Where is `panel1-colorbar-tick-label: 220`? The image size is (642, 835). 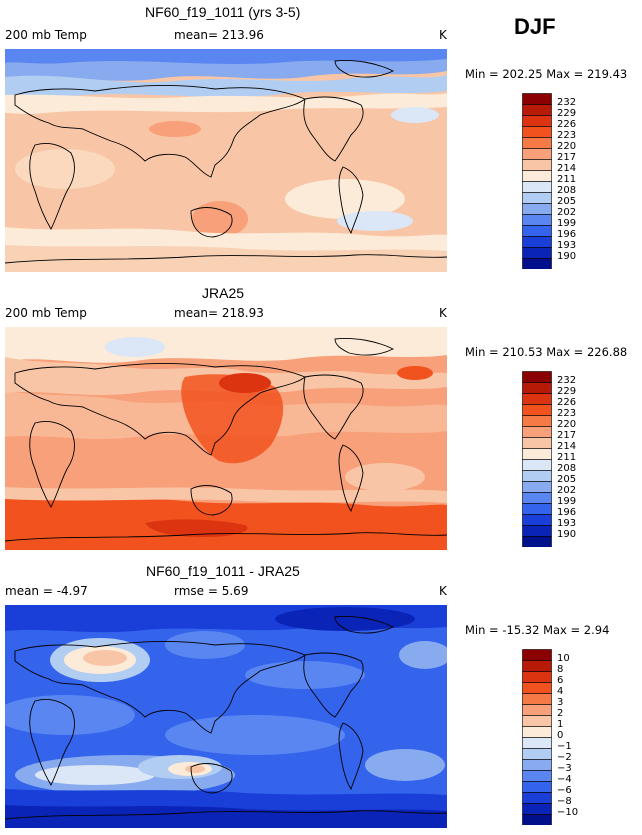 panel1-colorbar-tick-label: 220 is located at coordinates (567, 146).